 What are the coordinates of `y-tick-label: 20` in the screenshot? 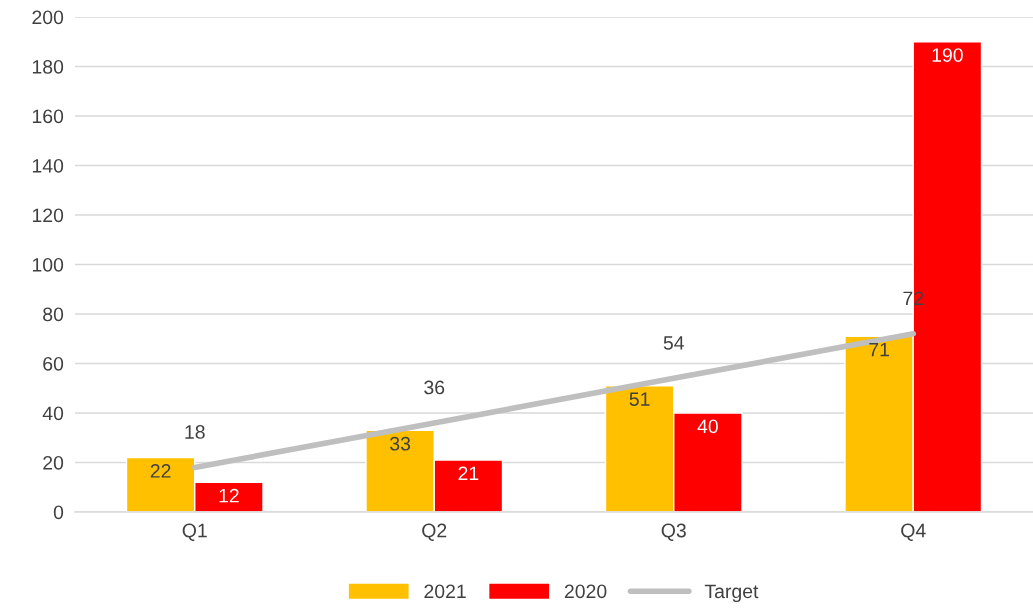 It's located at (53, 462).